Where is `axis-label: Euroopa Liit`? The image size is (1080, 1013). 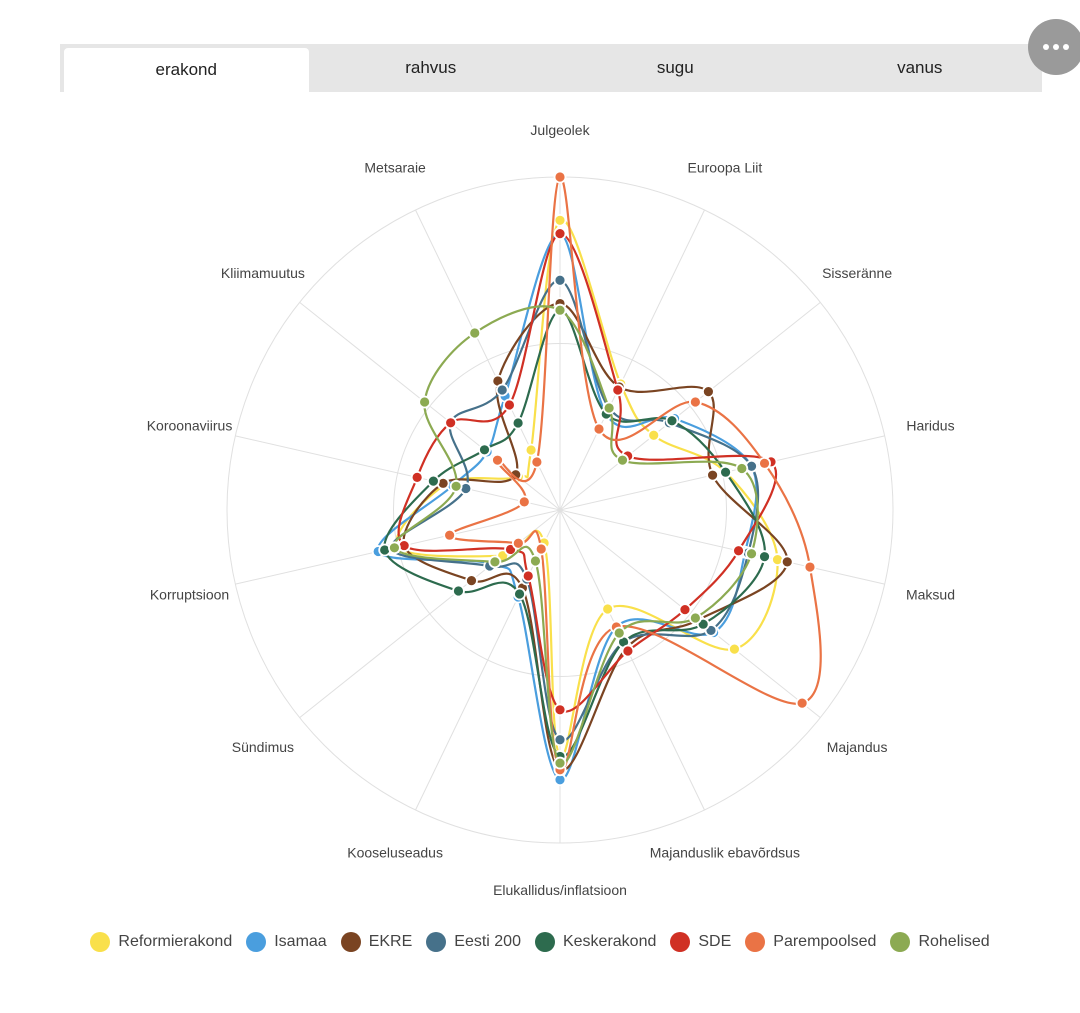
axis-label: Euroopa Liit is located at coordinates (725, 168).